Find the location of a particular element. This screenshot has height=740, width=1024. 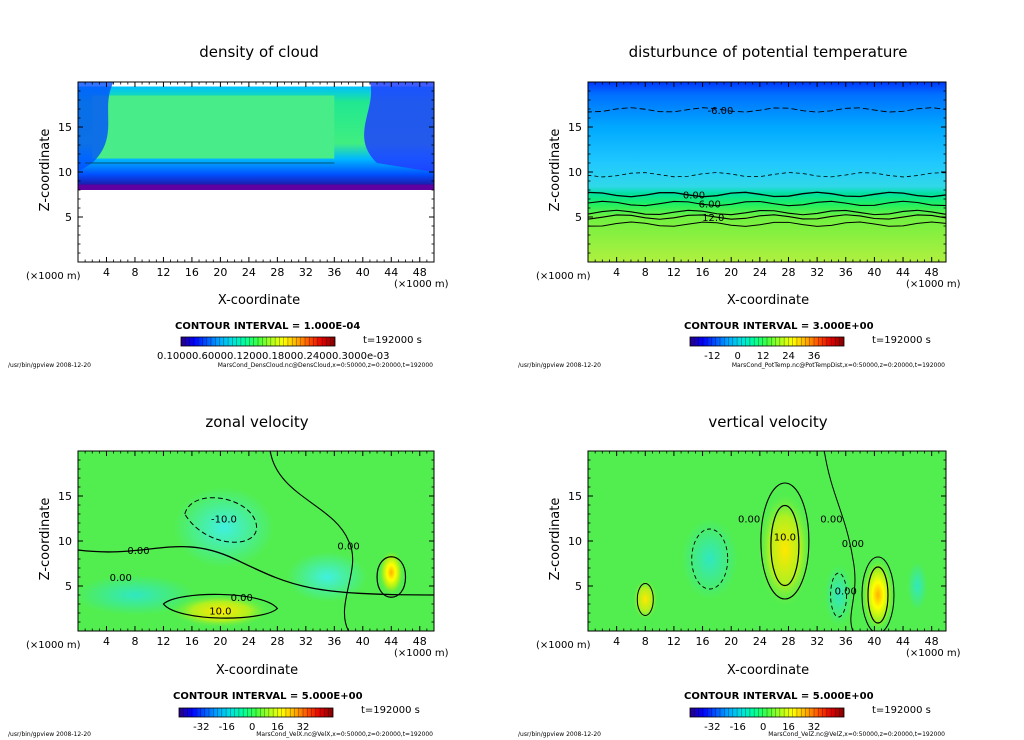

contour-label: 10.0 is located at coordinates (785, 538).